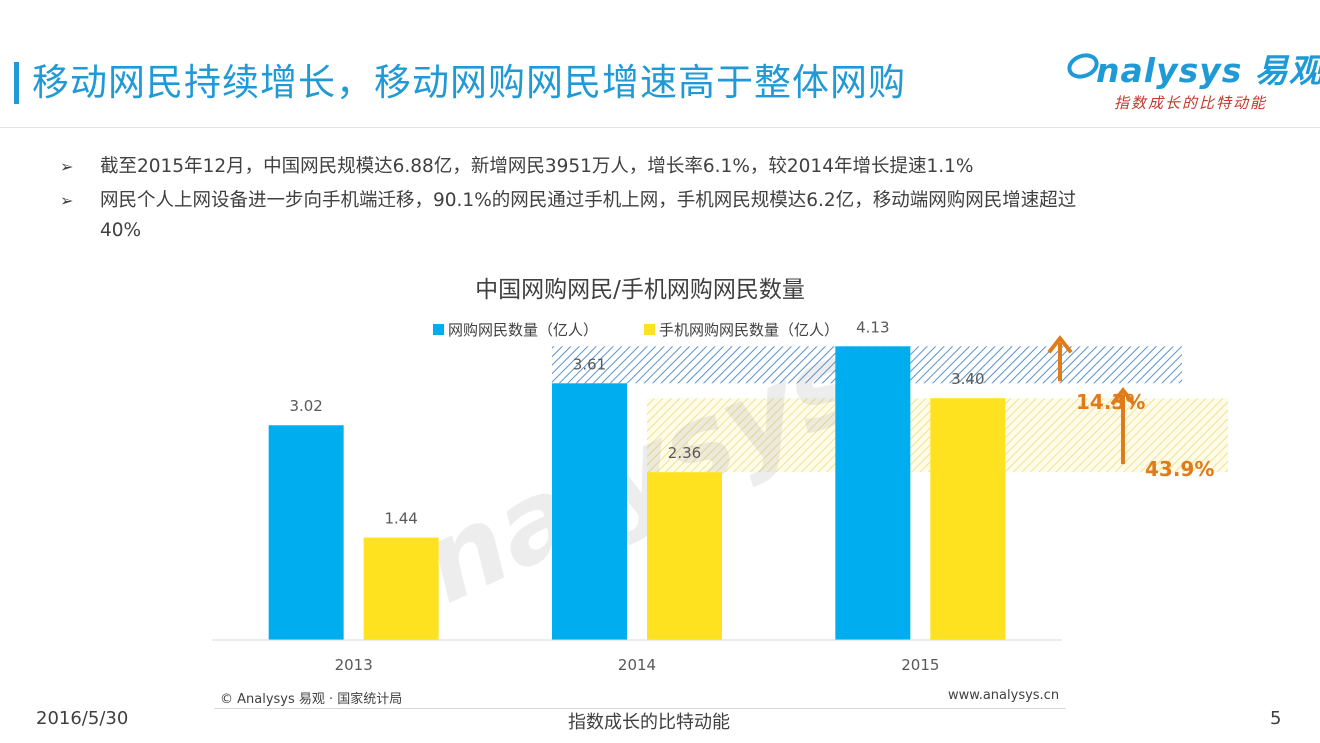 The height and width of the screenshot is (743, 1320). Describe the element at coordinates (354, 665) in the screenshot. I see `x-tick-label-2013: 2013` at that location.